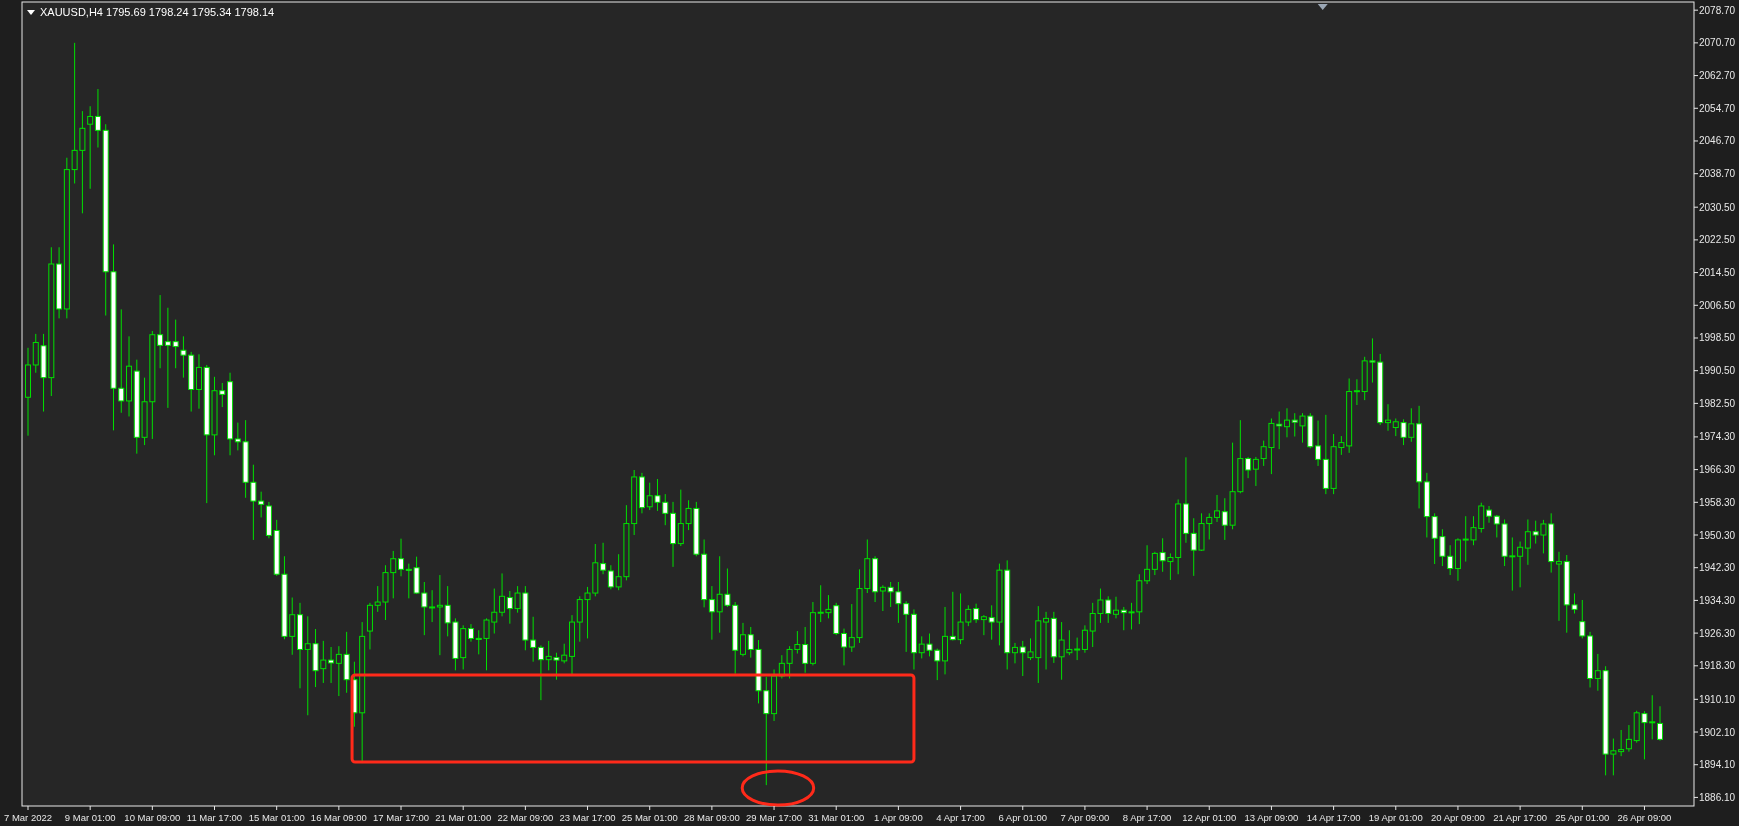 The height and width of the screenshot is (826, 1739). What do you see at coordinates (1717, 273) in the screenshot?
I see `y-tick-label: 2014.50` at bounding box center [1717, 273].